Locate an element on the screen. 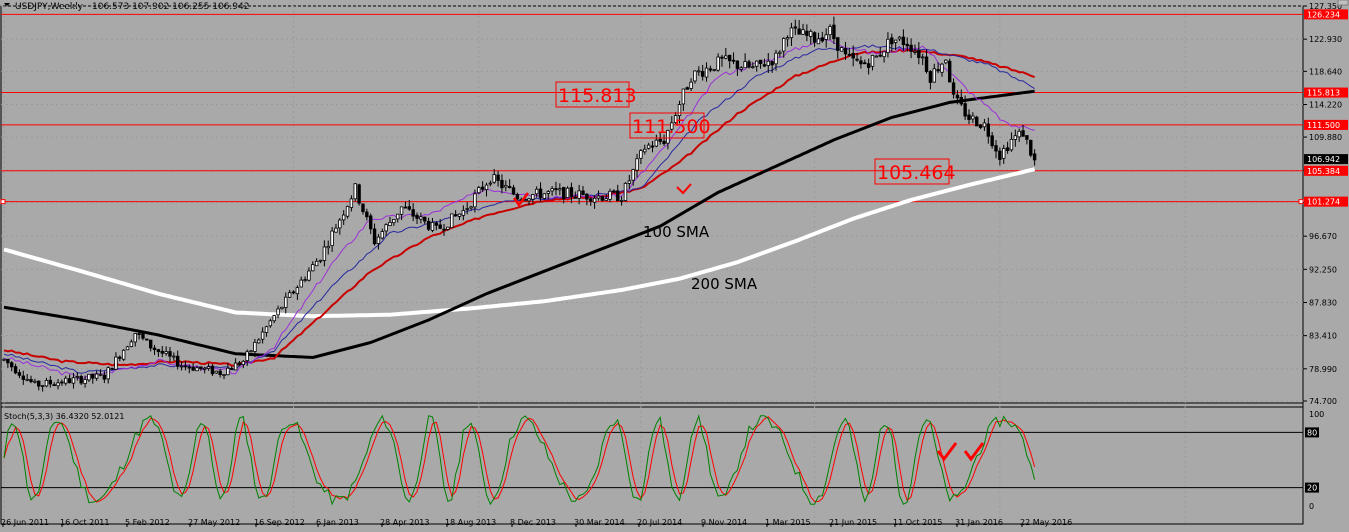  y-tick-label: 96.670 is located at coordinates (1323, 236).